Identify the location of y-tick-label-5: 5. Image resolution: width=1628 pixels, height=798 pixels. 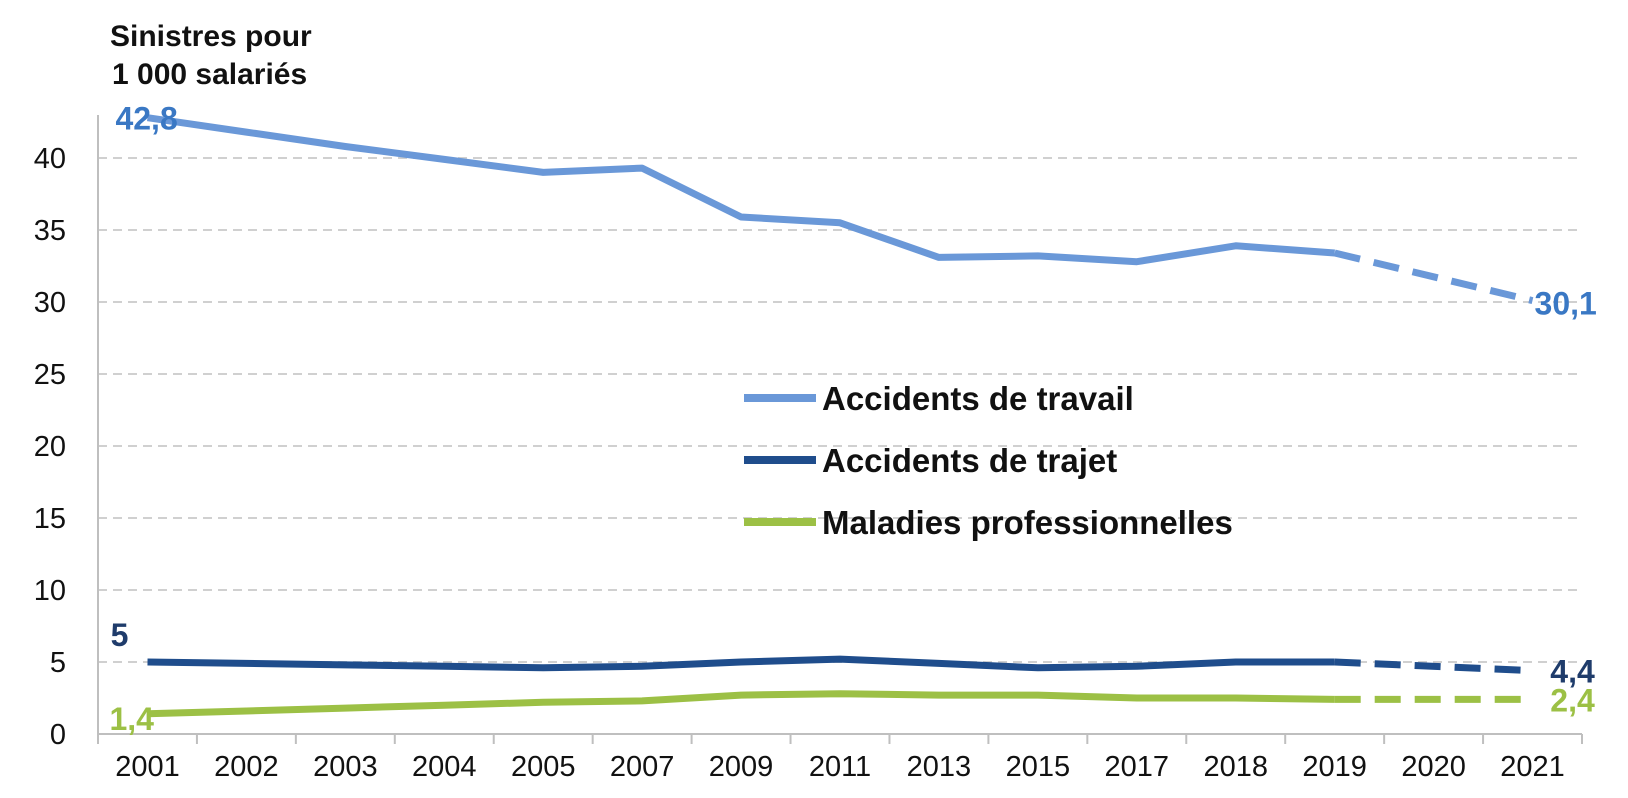
(58, 663).